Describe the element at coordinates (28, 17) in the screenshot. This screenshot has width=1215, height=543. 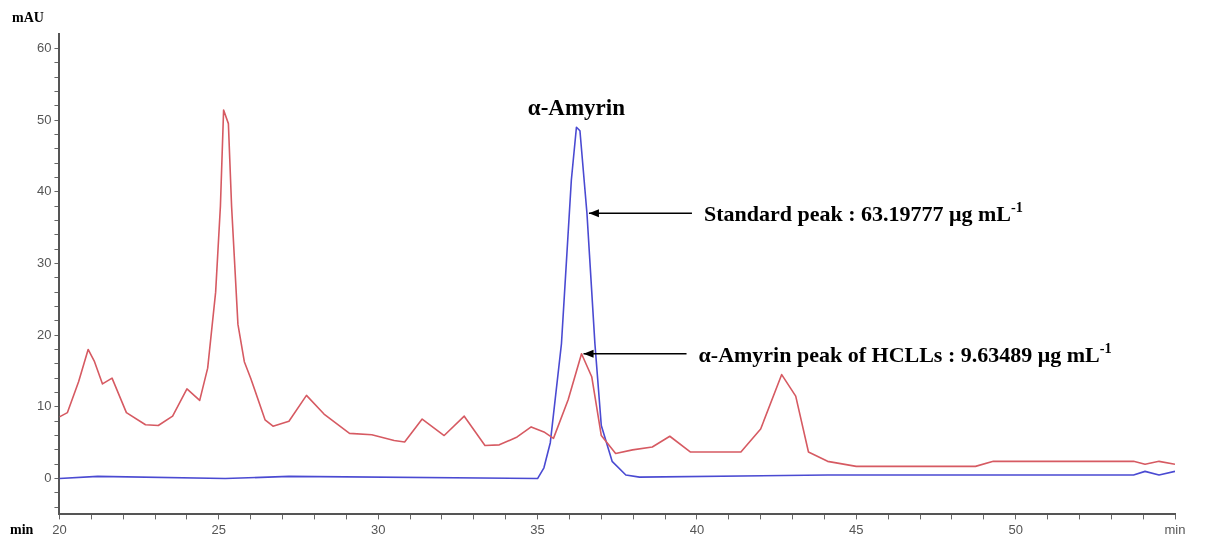
I see `y-axis-title: mAU` at that location.